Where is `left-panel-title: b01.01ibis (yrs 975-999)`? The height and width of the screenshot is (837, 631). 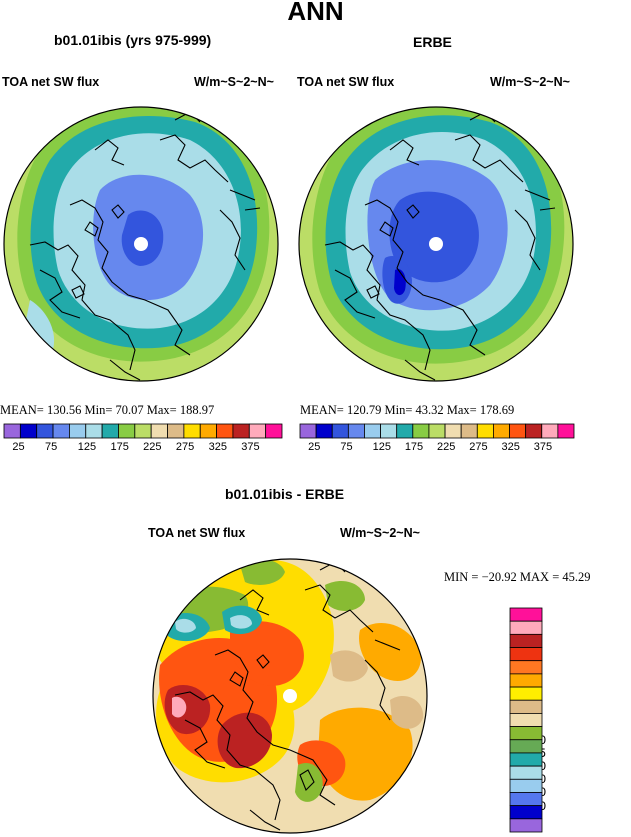 left-panel-title: b01.01ibis (yrs 975-999) is located at coordinates (133, 40).